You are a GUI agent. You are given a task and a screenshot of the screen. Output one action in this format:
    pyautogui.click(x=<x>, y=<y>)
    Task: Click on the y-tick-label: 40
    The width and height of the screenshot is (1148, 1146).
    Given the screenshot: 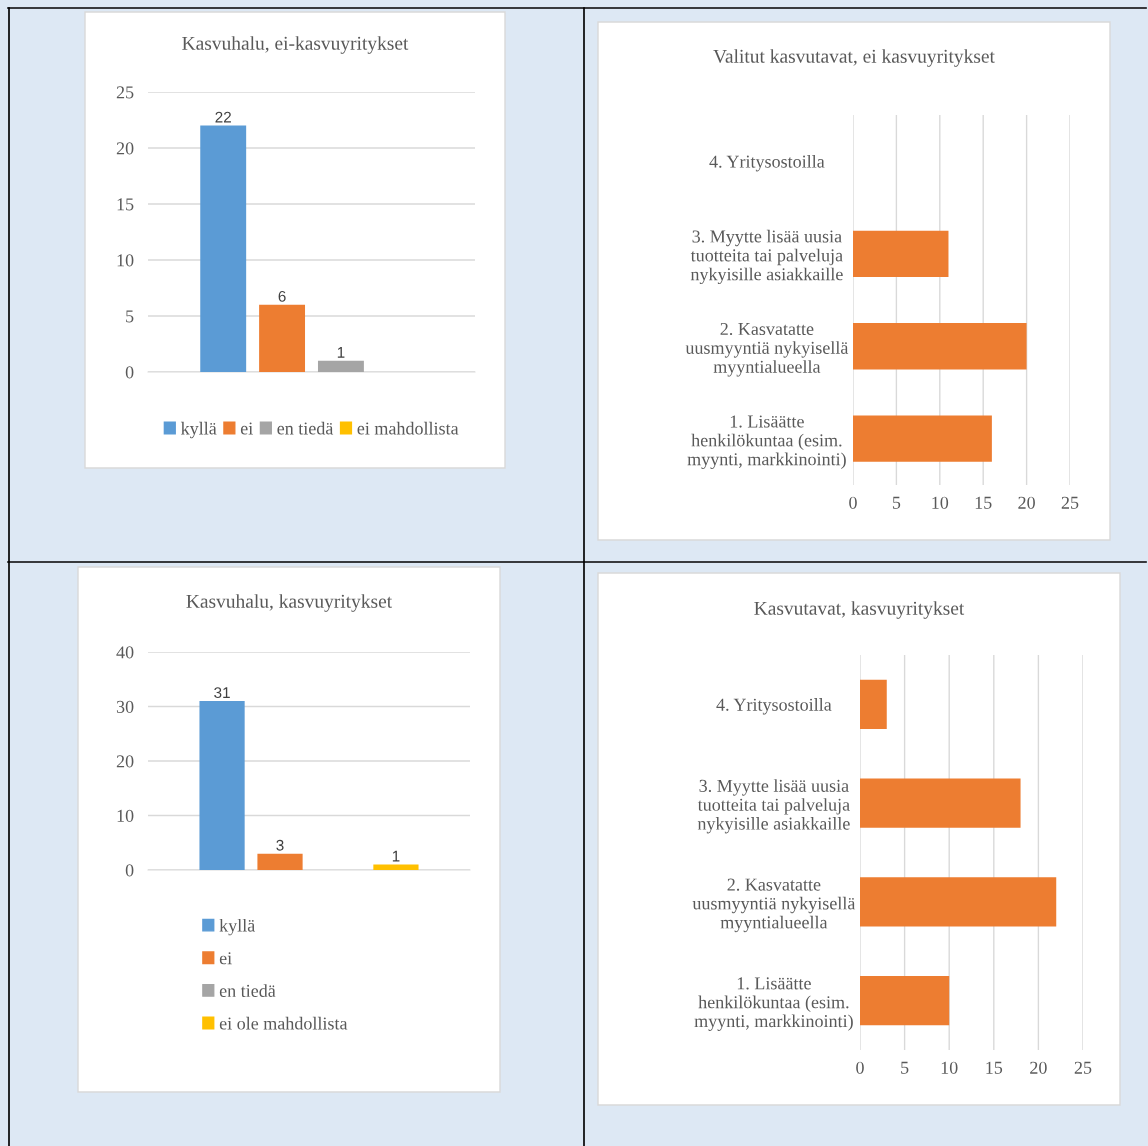 What is the action you would take?
    pyautogui.click(x=125, y=652)
    